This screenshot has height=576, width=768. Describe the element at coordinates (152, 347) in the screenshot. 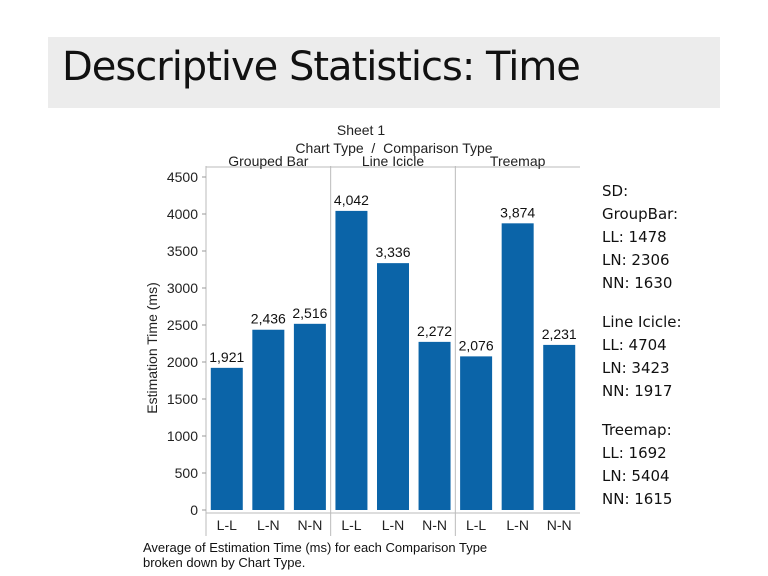

I see `y-axis-label: Estimation Time (ms)` at that location.